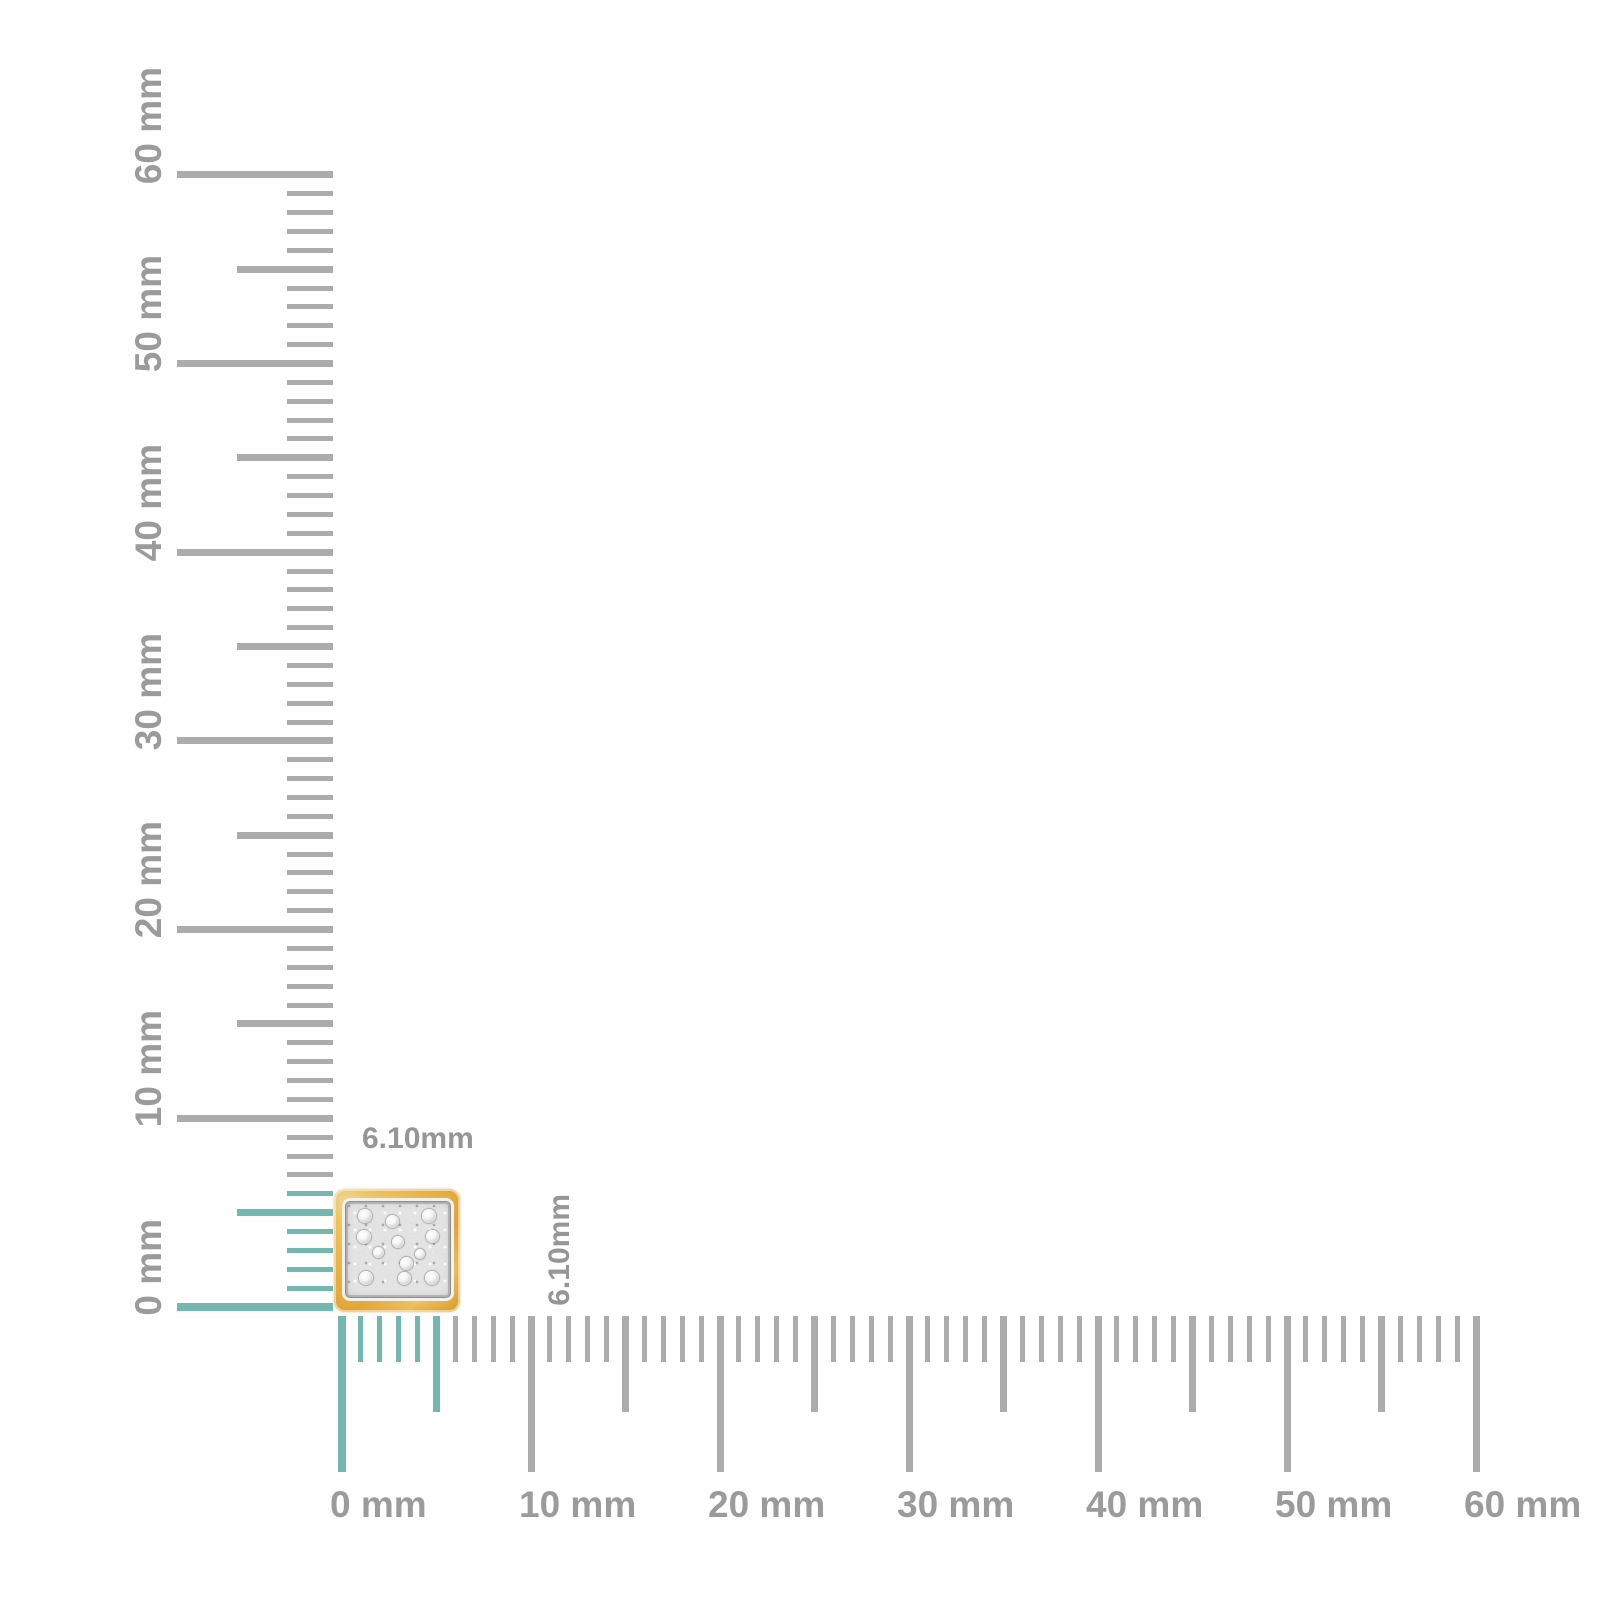 The image size is (1600, 1600). Describe the element at coordinates (701, 1339) in the screenshot. I see `h-ruler-tick-19mm` at that location.